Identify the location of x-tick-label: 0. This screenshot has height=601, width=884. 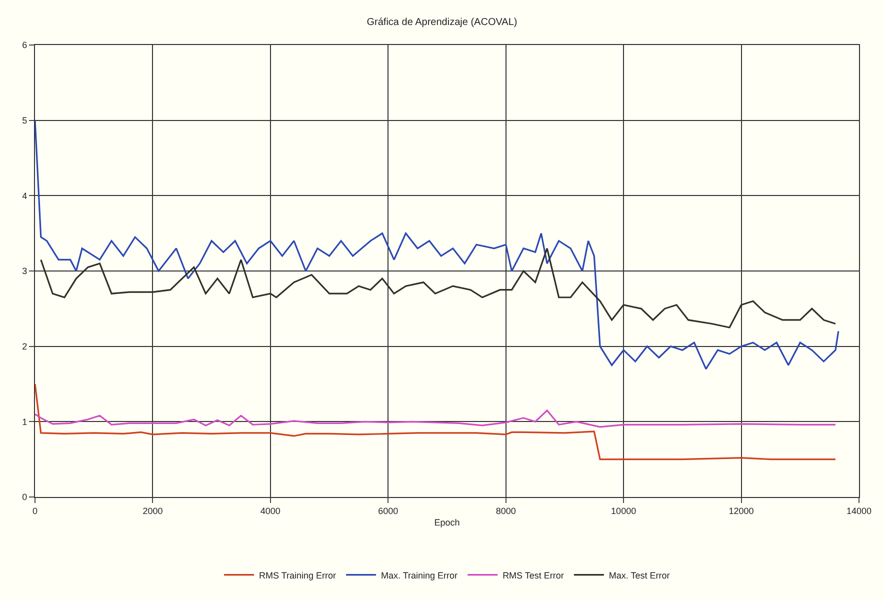
(35, 511).